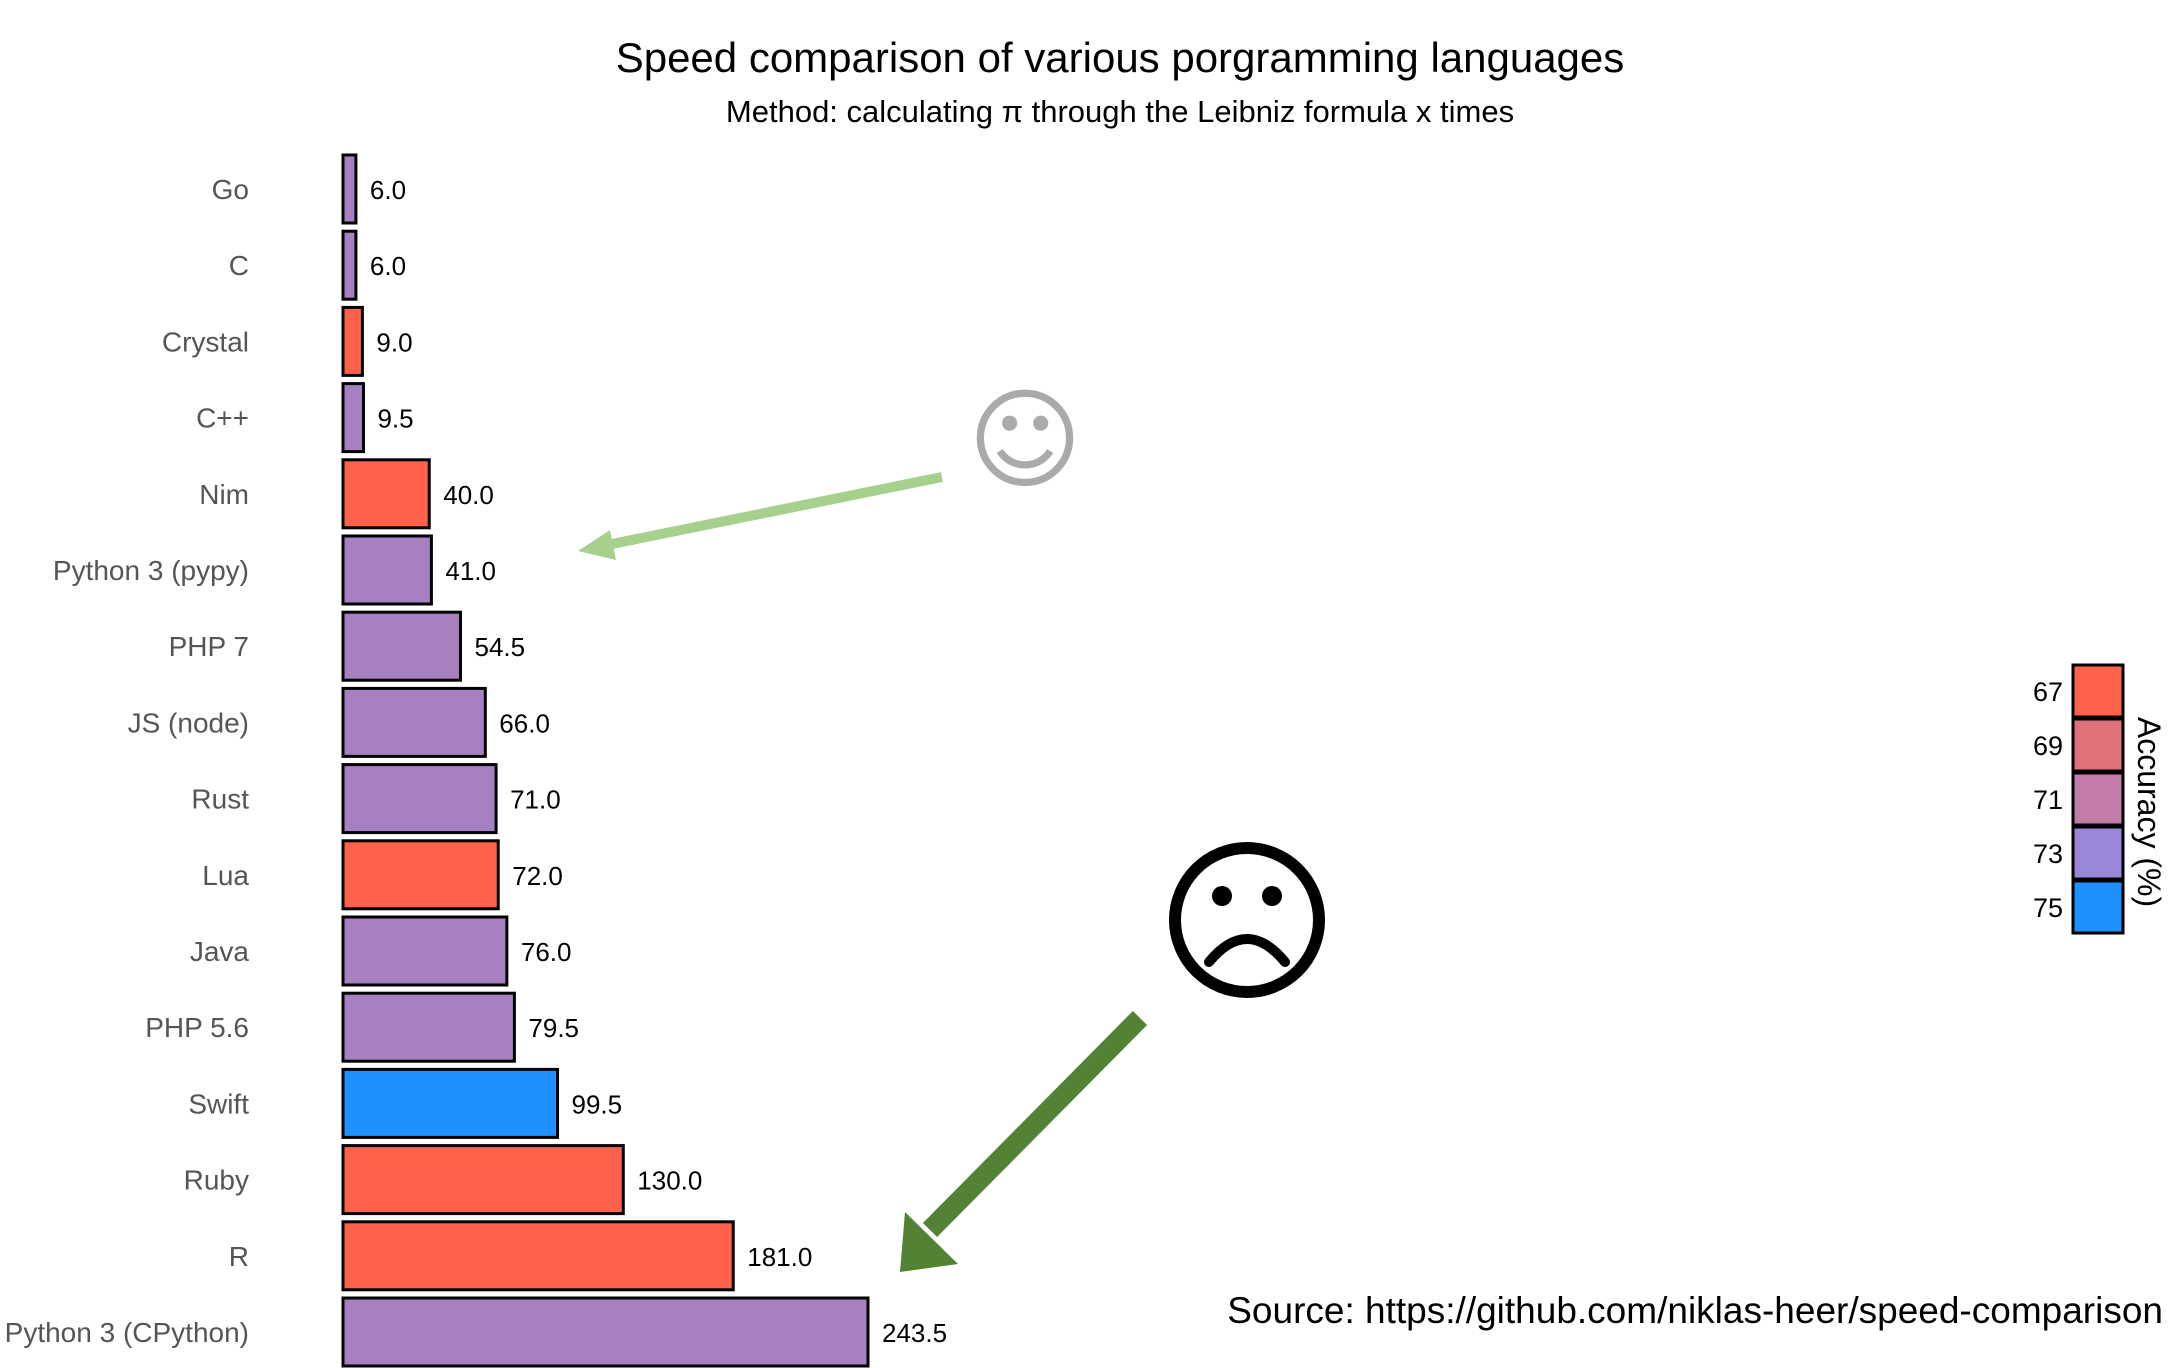 The width and height of the screenshot is (2177, 1368). Describe the element at coordinates (387, 570) in the screenshot. I see `bar-python-3-pypy` at that location.